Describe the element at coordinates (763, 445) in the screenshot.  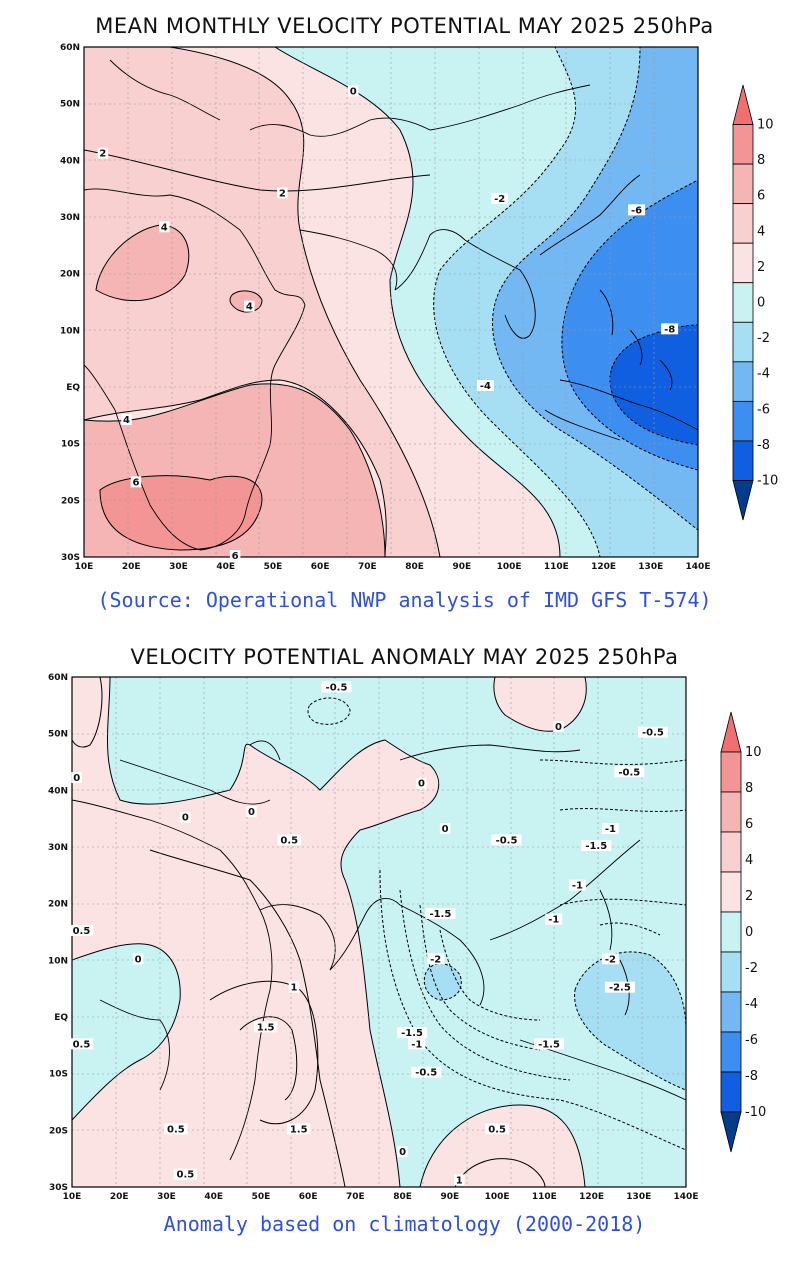
I see `colorbar-label: -8` at that location.